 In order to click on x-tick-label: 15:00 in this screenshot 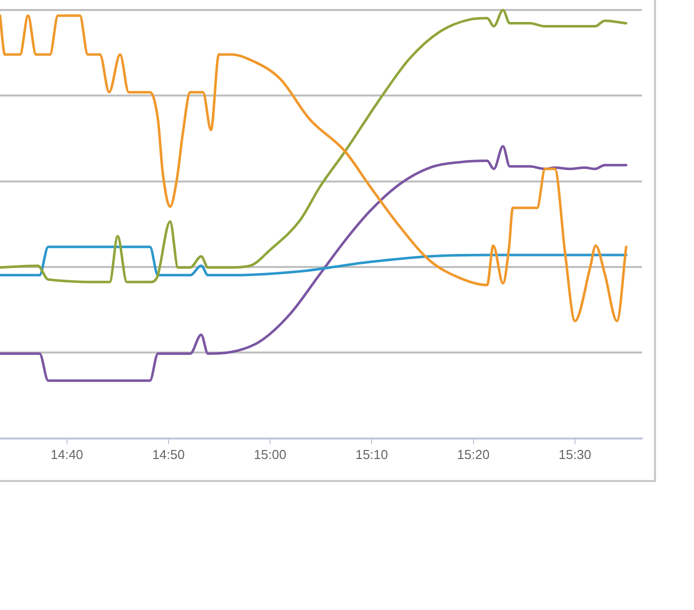, I will do `click(270, 454)`.